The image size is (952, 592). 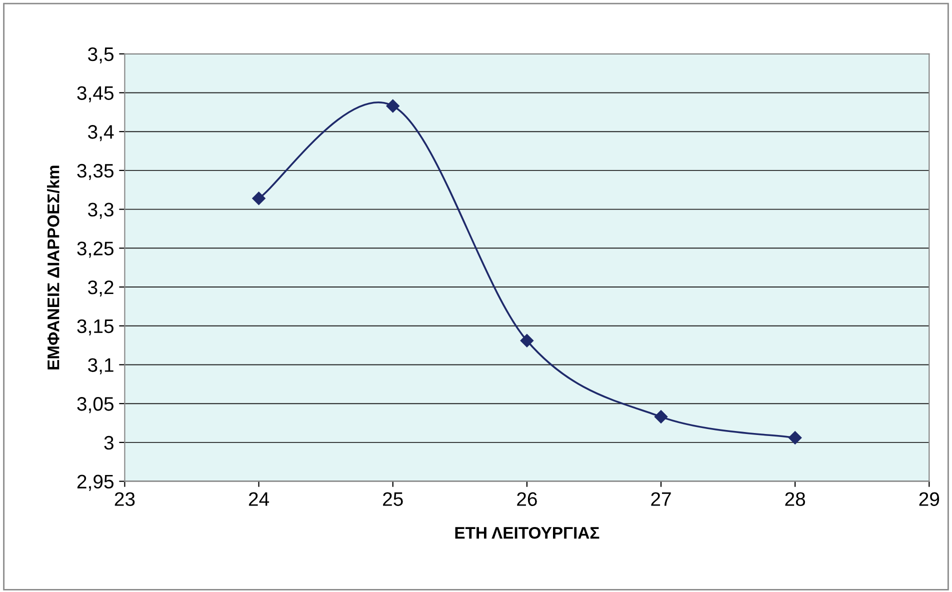 What do you see at coordinates (259, 499) in the screenshot?
I see `x-tick-label: 24` at bounding box center [259, 499].